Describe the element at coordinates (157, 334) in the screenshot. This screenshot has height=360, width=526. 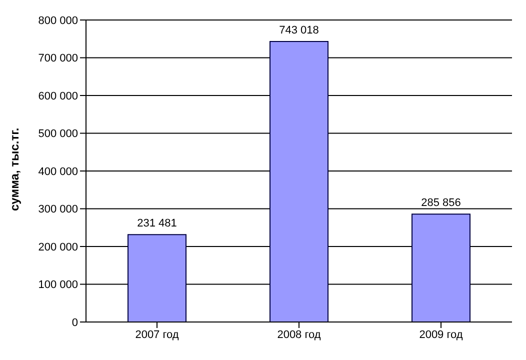
I see `x-tick-label: 2007 год` at that location.